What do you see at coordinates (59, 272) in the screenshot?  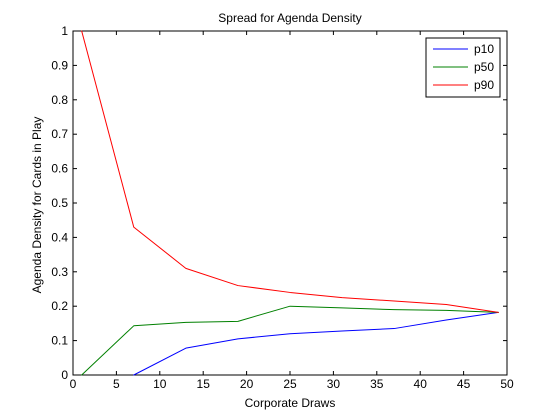 I see `y-tick-label-3: 0.3` at bounding box center [59, 272].